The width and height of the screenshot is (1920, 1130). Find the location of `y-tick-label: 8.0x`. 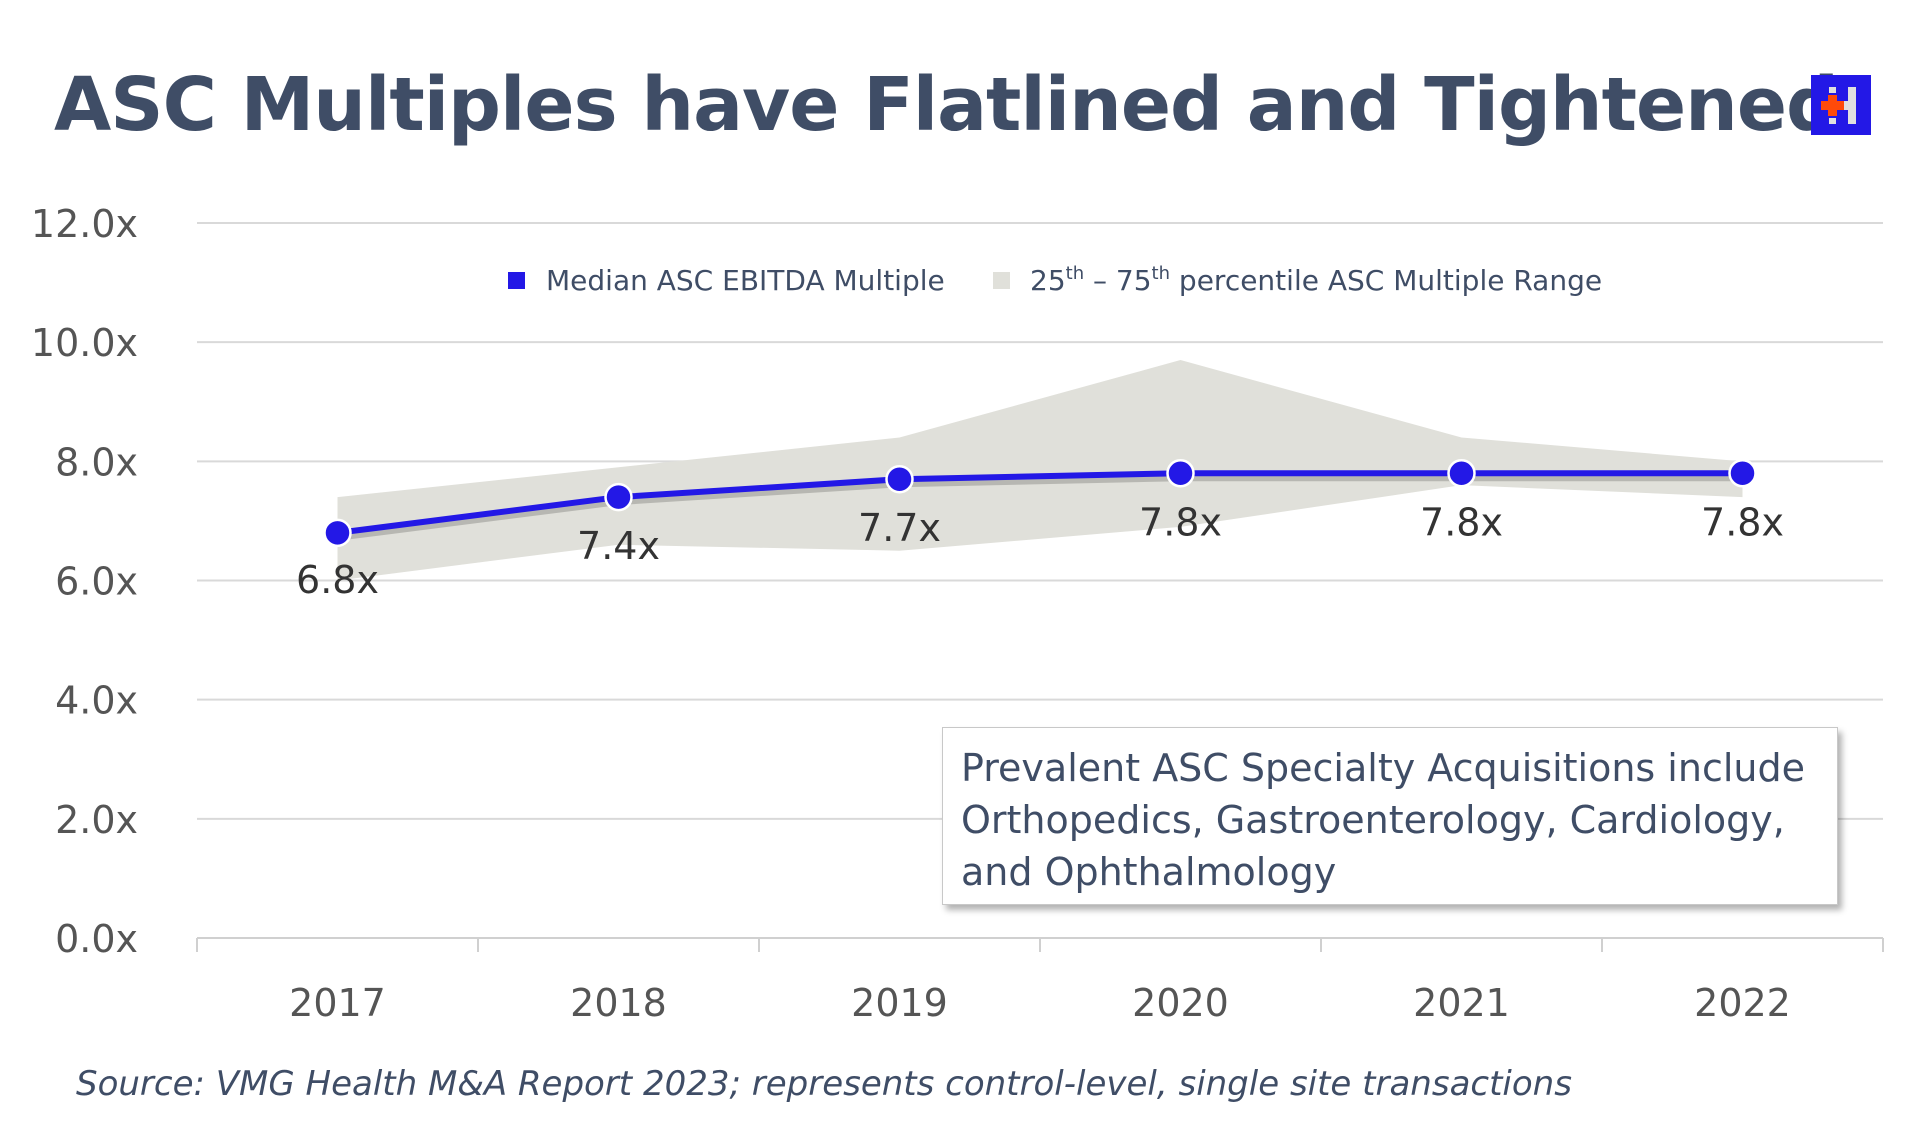

y-tick-label: 8.0x is located at coordinates (96, 462).